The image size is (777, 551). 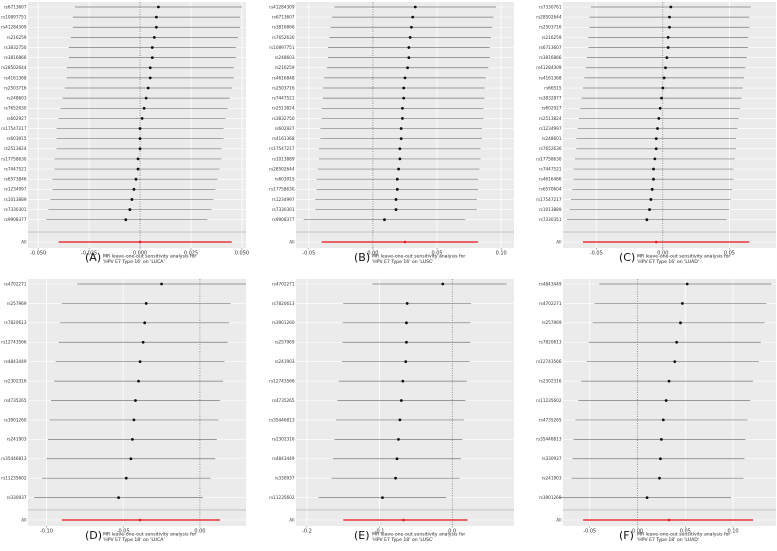 I want to click on snp-label: rs3901260, so click(x=550, y=497).